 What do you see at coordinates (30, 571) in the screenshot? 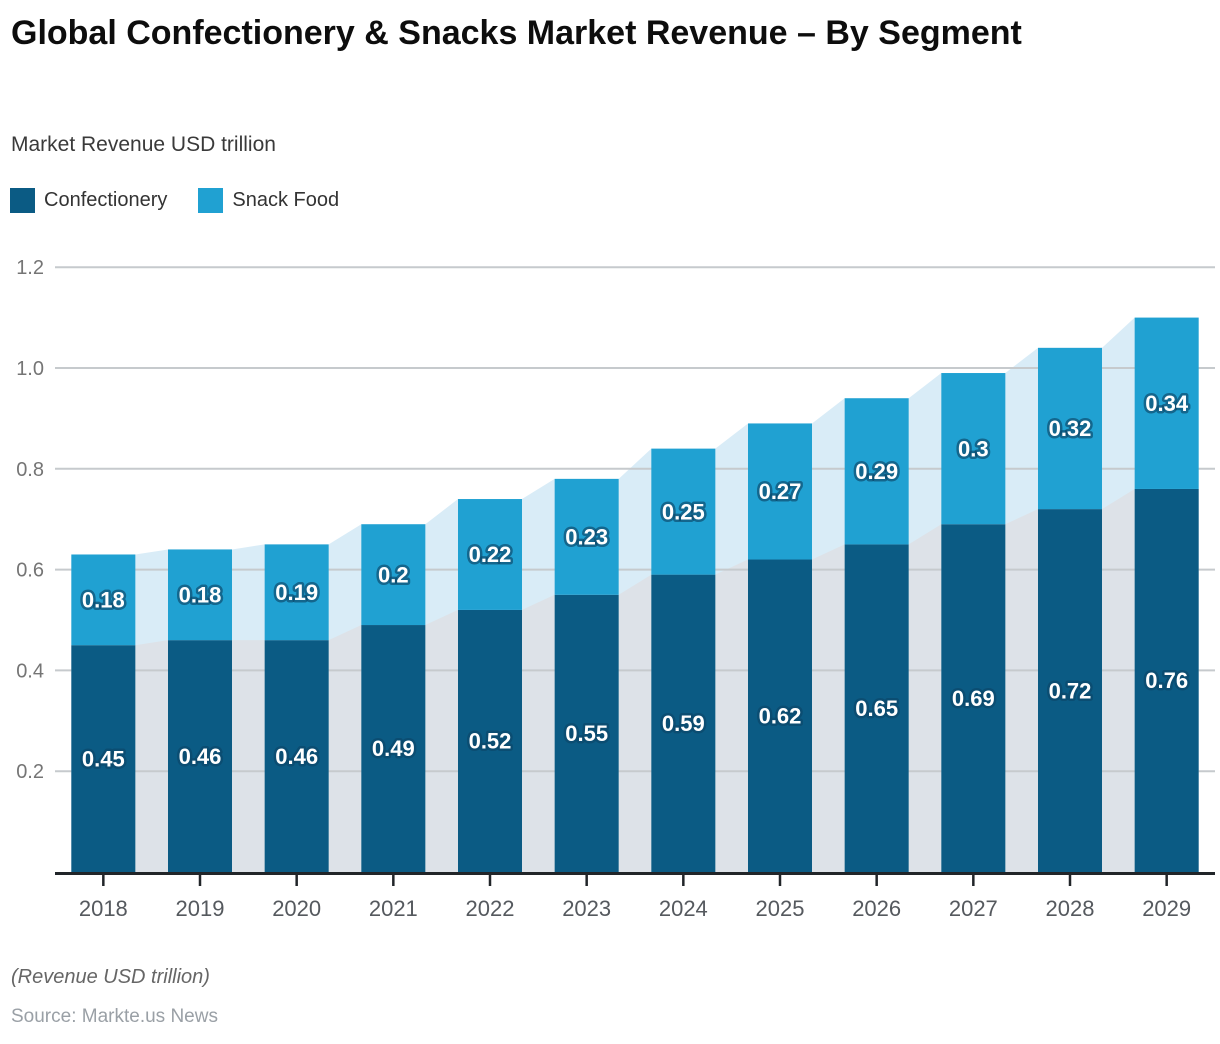
I see `y-axis-tick-label: 0.6` at bounding box center [30, 571].